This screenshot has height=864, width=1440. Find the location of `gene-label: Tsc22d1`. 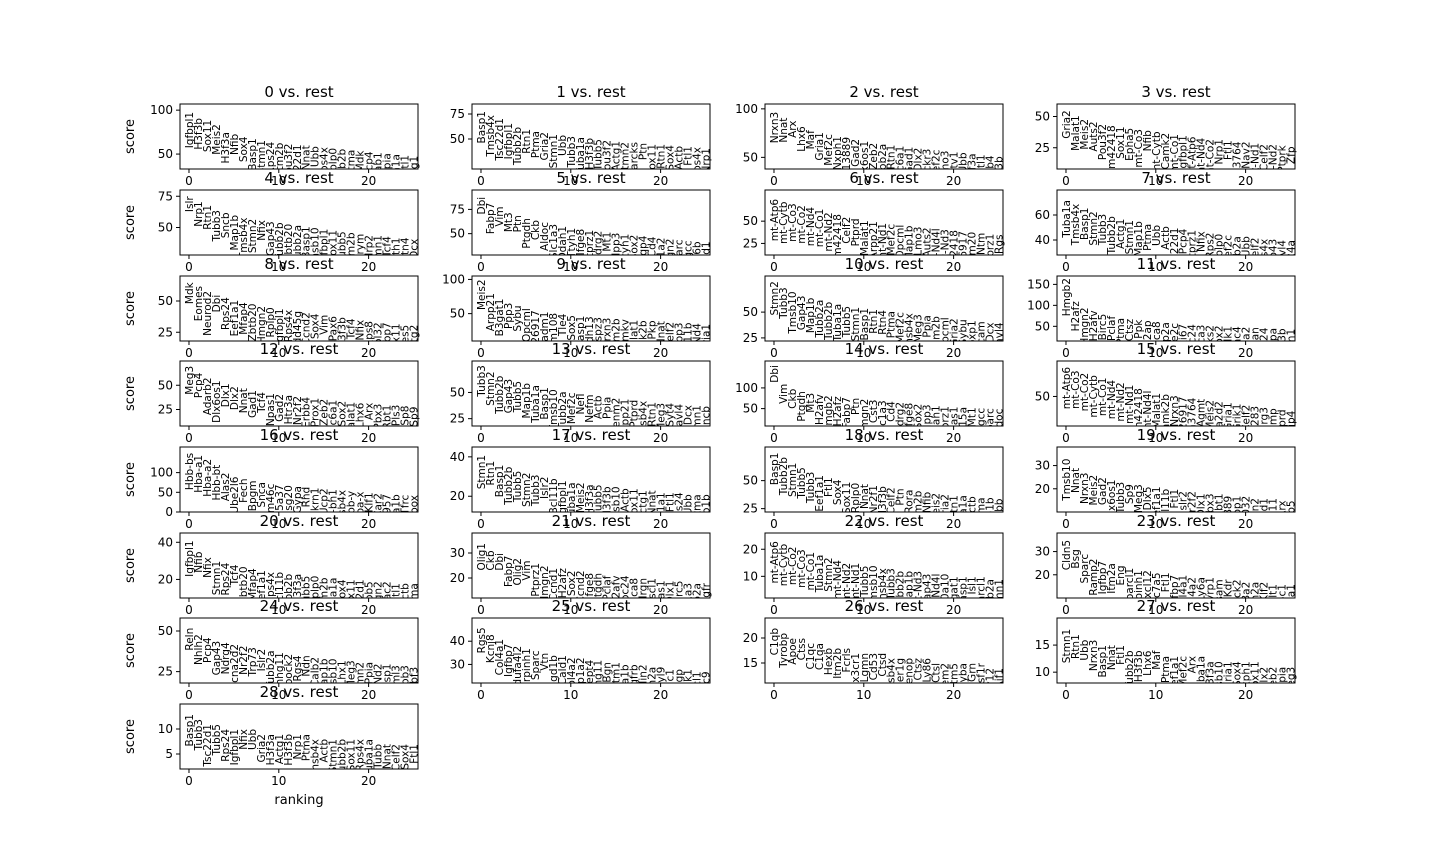

gene-label: Tsc22d1 is located at coordinates (1175, 250).